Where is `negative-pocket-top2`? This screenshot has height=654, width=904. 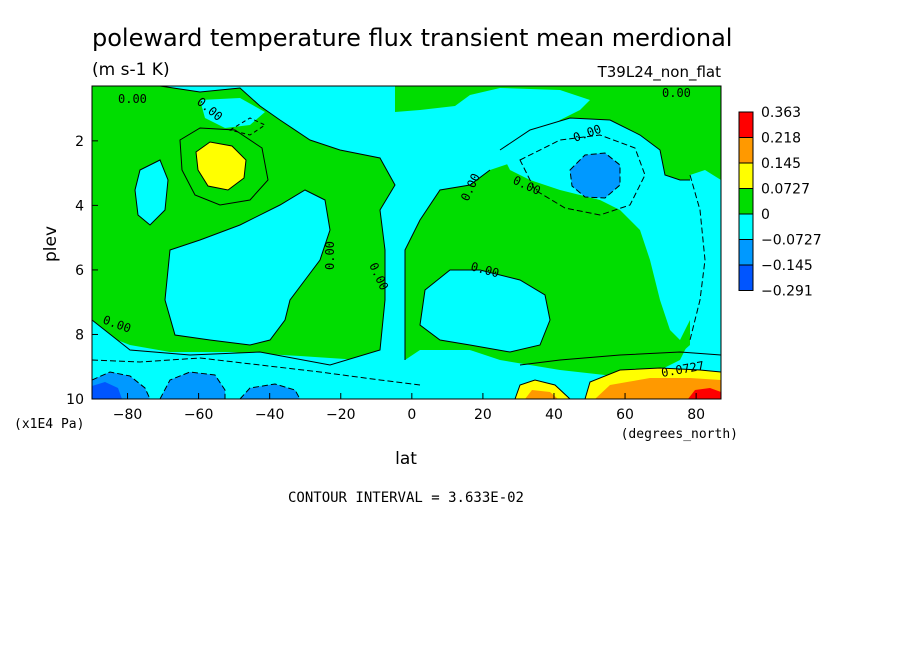 negative-pocket-top2 is located at coordinates (325, 99).